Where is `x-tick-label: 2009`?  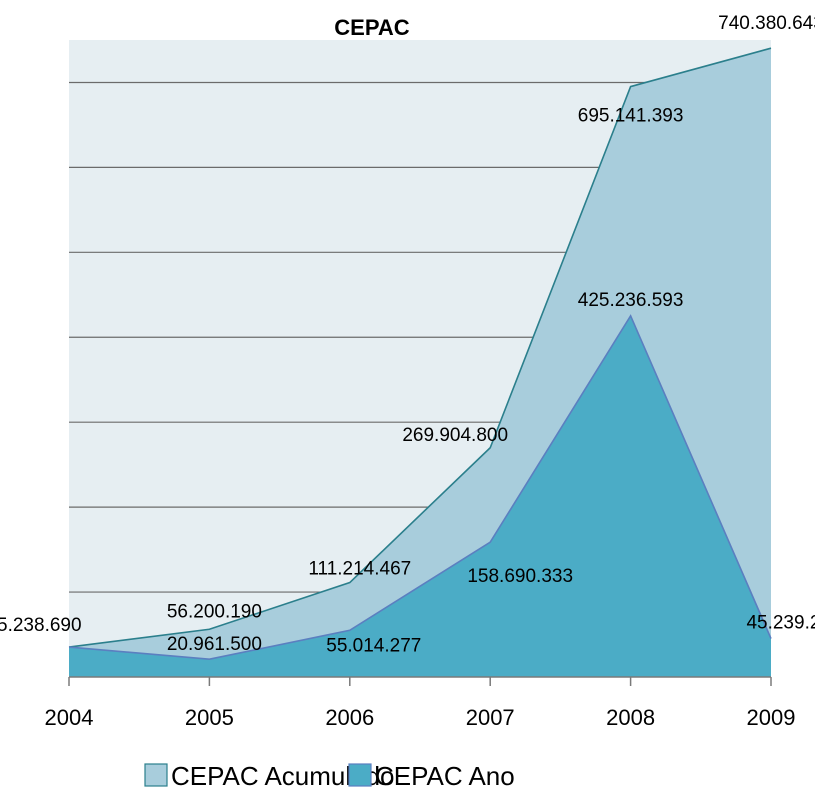 x-tick-label: 2009 is located at coordinates (771, 717).